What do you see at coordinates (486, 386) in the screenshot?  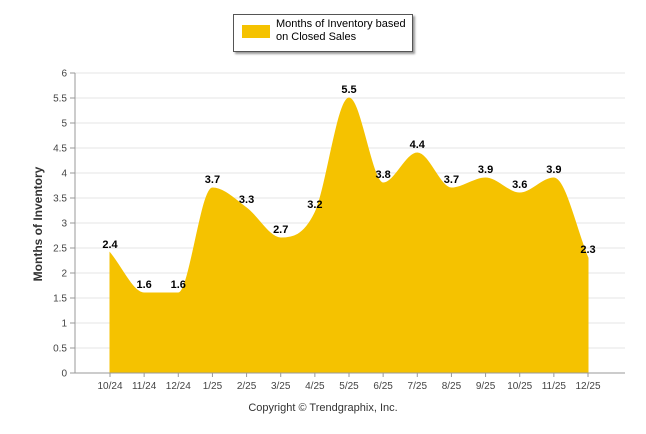 I see `x-tick-label: 9/25` at bounding box center [486, 386].